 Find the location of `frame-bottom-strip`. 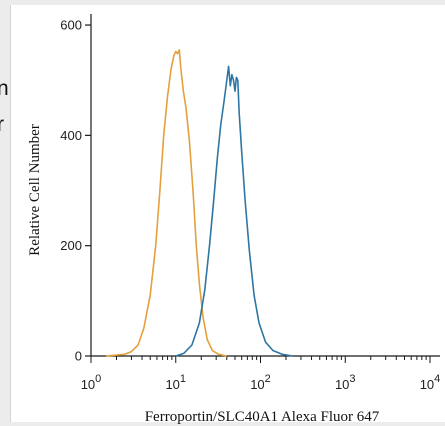

frame-bottom-strip is located at coordinates (222, 424).